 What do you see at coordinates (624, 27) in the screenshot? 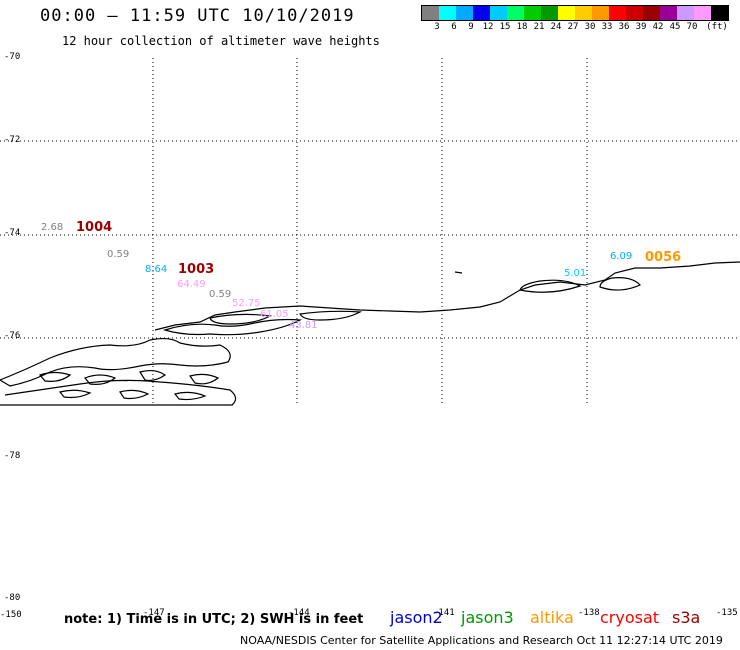
I see `legend-label: 36` at bounding box center [624, 27].